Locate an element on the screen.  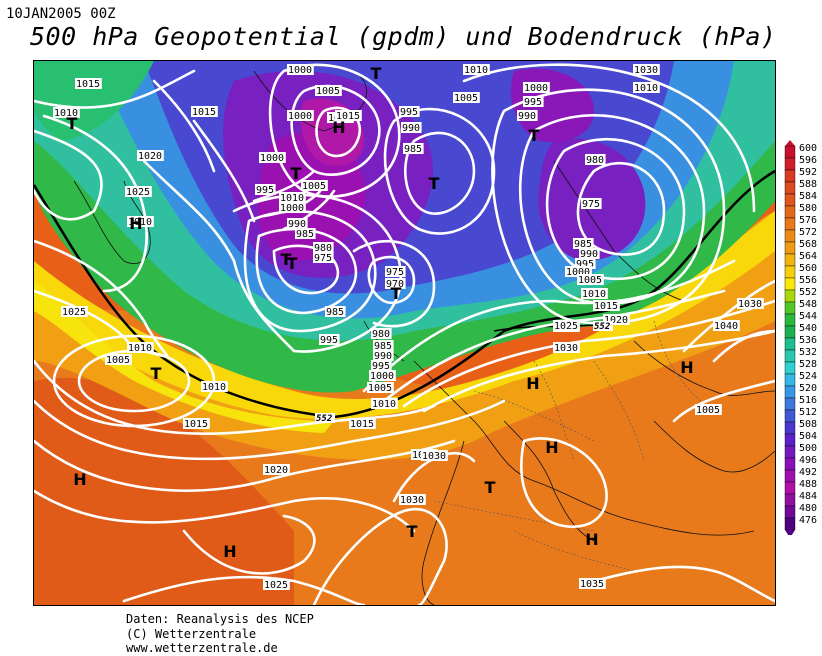
colorbar-level-label: 544 is located at coordinates (808, 316).